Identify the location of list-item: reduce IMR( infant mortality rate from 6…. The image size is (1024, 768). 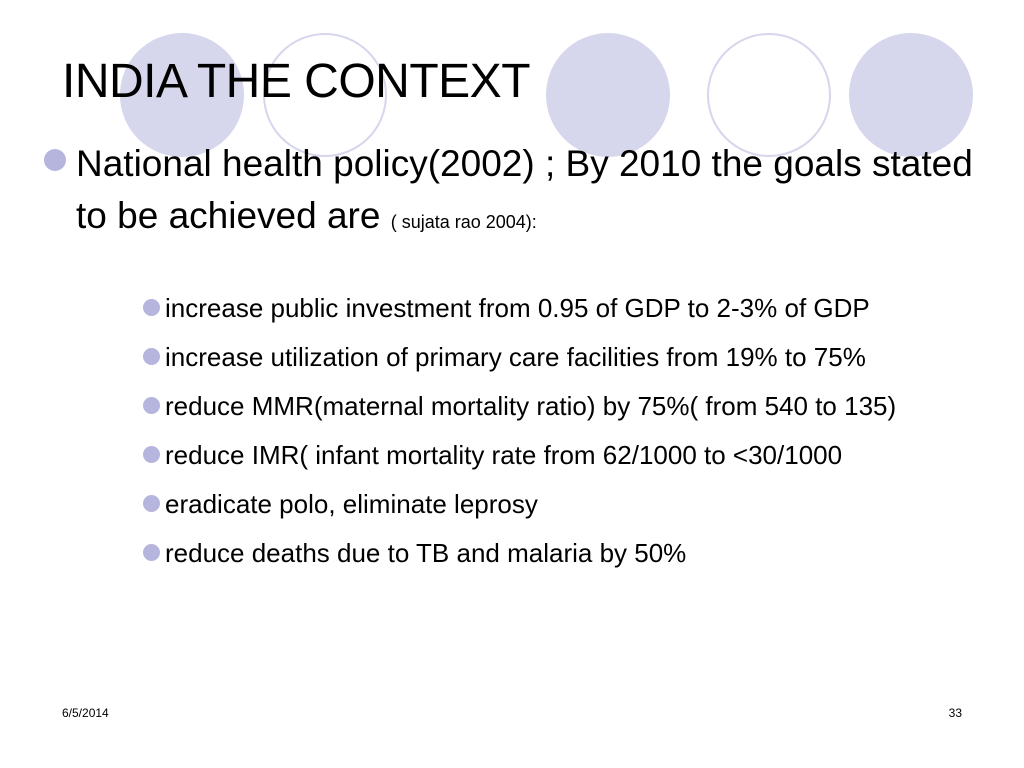
(543, 455).